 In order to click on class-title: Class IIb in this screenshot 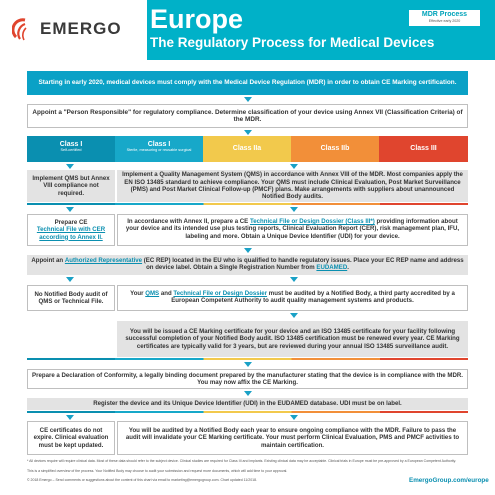, I will do `click(335, 148)`.